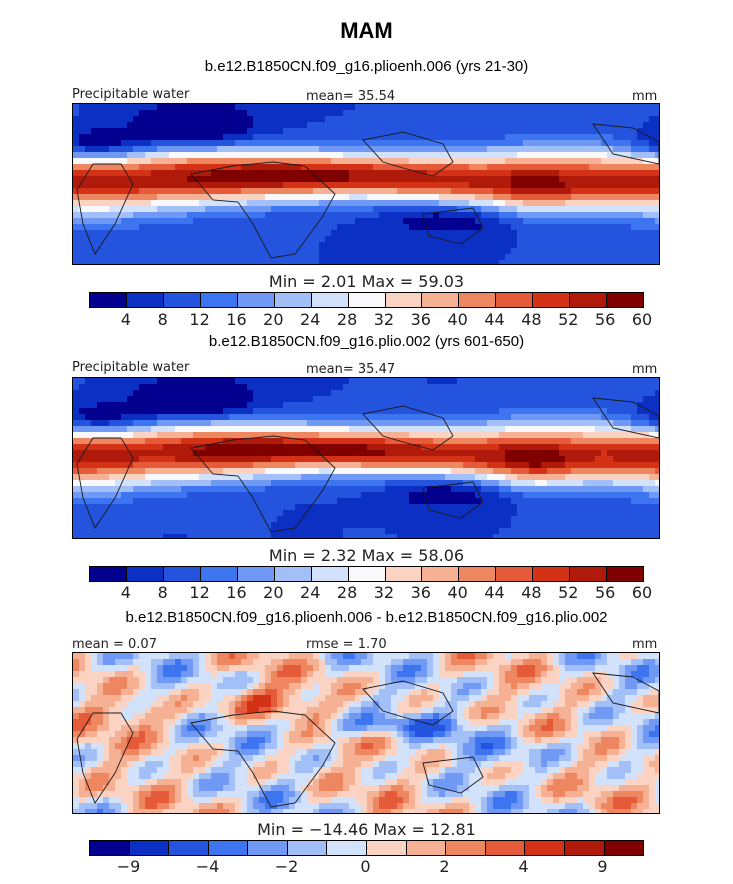  Describe the element at coordinates (370, 592) in the screenshot. I see `panel-2-colorbar-ticks: 4 8 12 16 20 24 28 32 36 40 44 48 52 56 60` at that location.